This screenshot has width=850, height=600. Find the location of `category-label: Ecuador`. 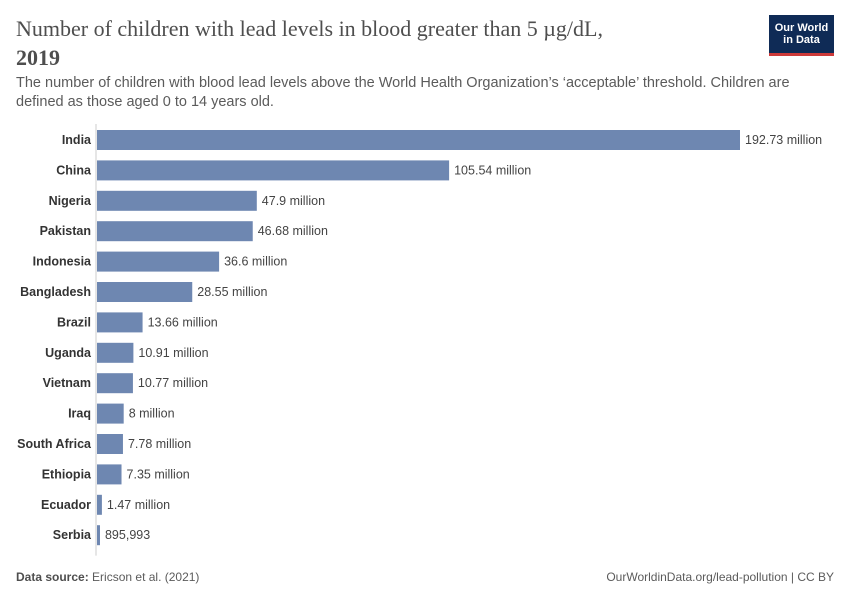

category-label: Ecuador is located at coordinates (66, 505).